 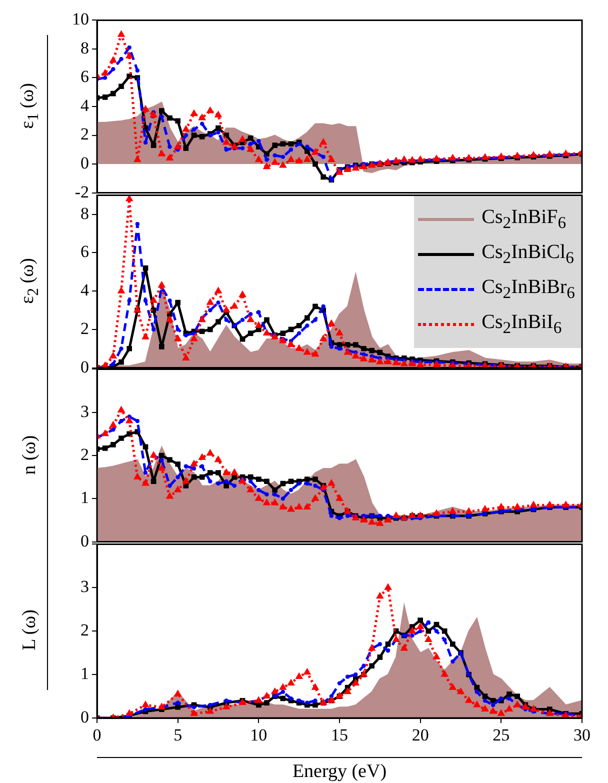 I want to click on y-axis-title: L (ω), so click(x=30, y=629).